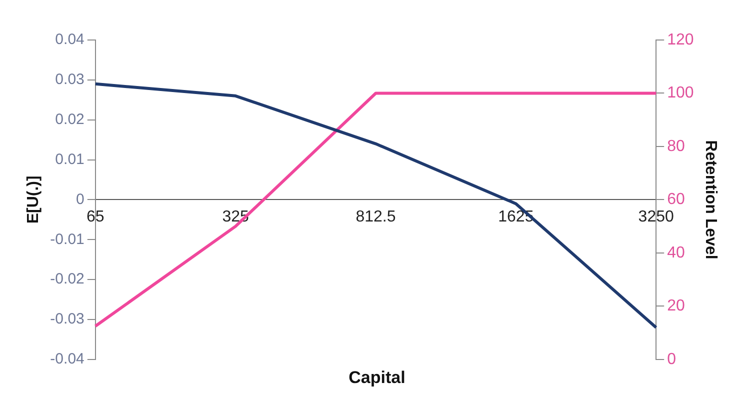 This screenshot has height=402, width=754. Describe the element at coordinates (656, 217) in the screenshot. I see `x-tick-label: 3250` at that location.